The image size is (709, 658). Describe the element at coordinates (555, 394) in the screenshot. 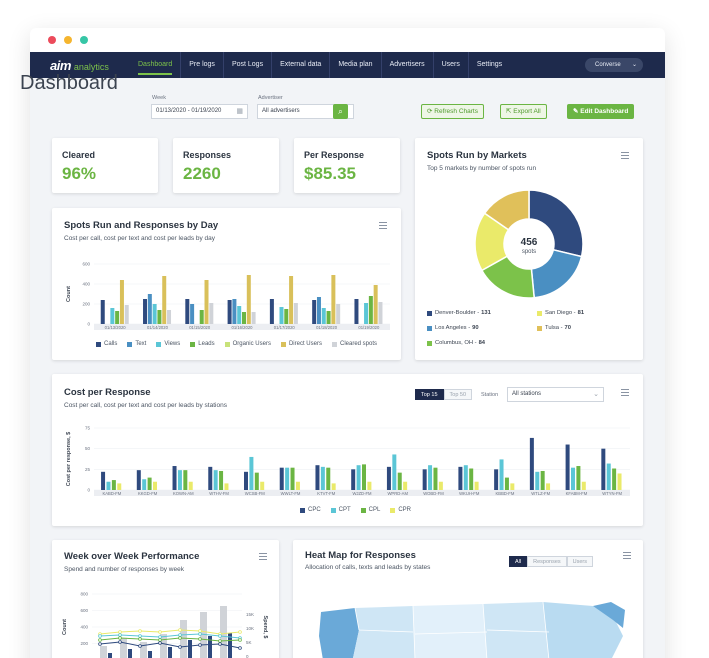

I see `station-select: All stations ⌄` at that location.